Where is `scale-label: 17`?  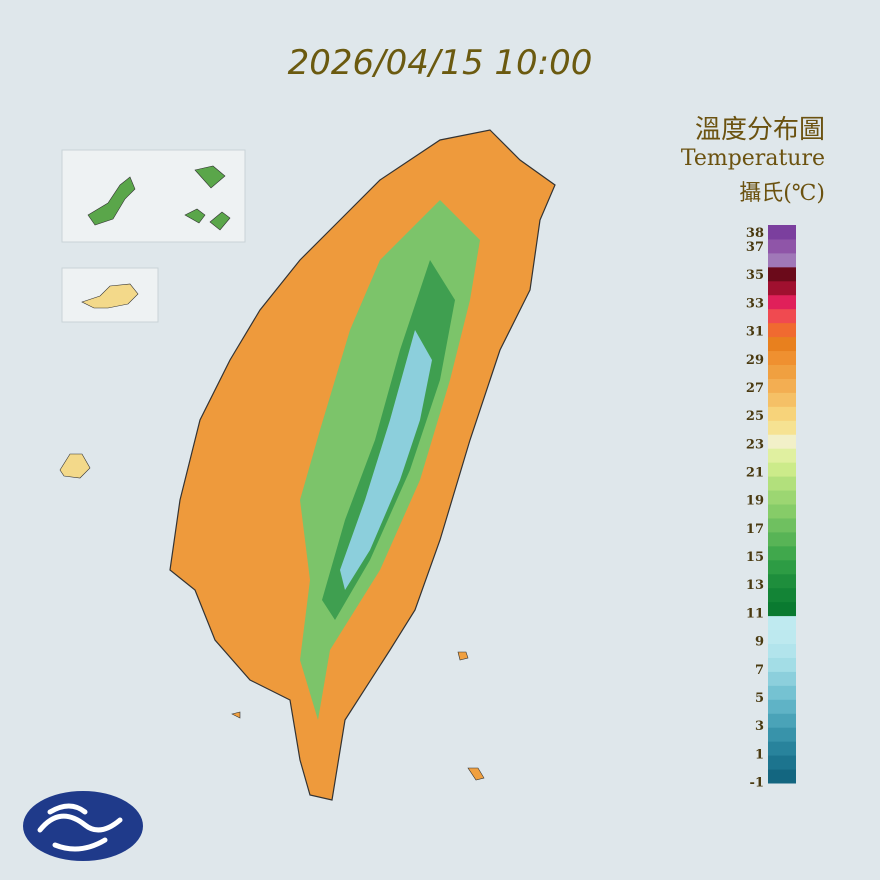 scale-label: 17 is located at coordinates (755, 529).